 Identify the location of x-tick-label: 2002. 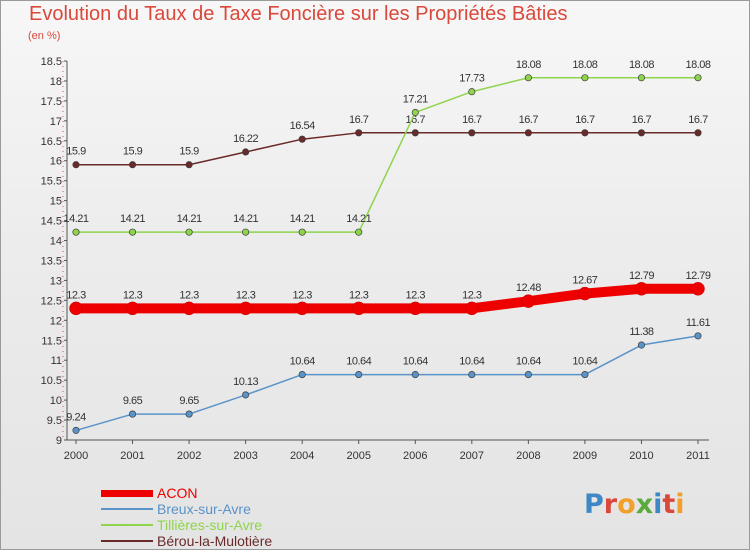
(189, 456).